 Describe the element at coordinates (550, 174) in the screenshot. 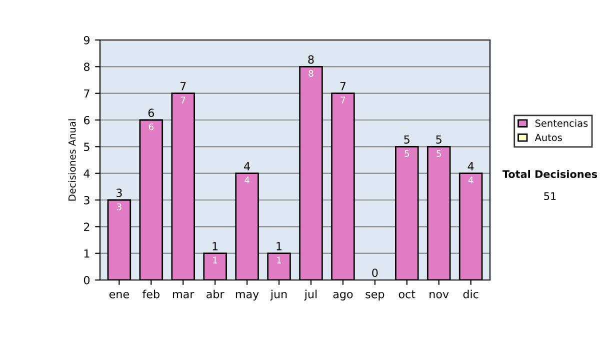

I see `text: Total Decisiones` at that location.